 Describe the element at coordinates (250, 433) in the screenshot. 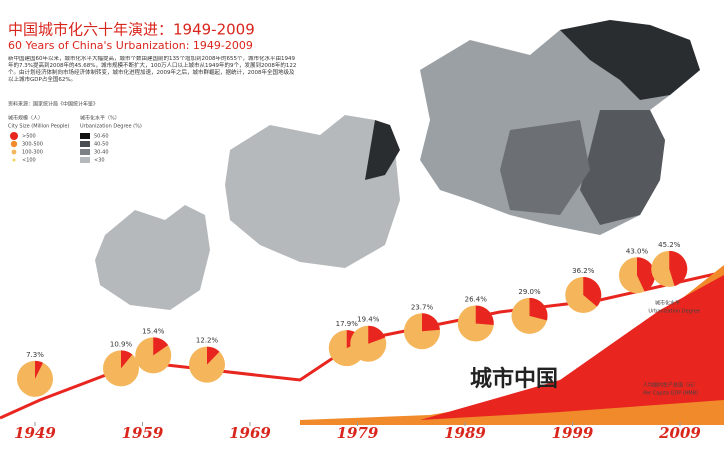

I see `x-tick-label: 1969` at that location.